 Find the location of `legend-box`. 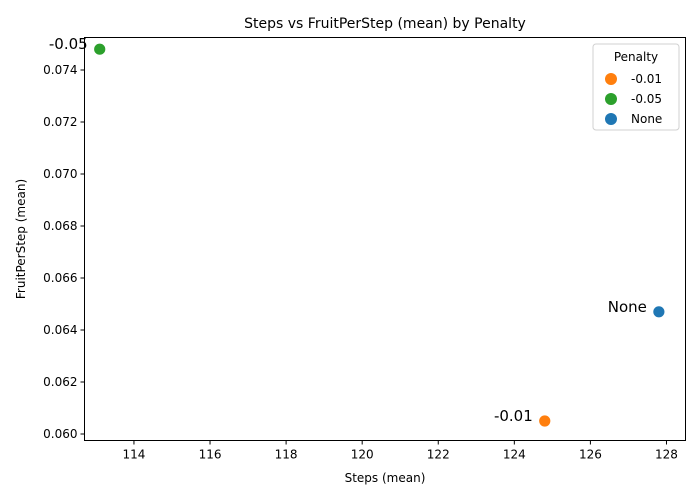

legend-box is located at coordinates (636, 87).